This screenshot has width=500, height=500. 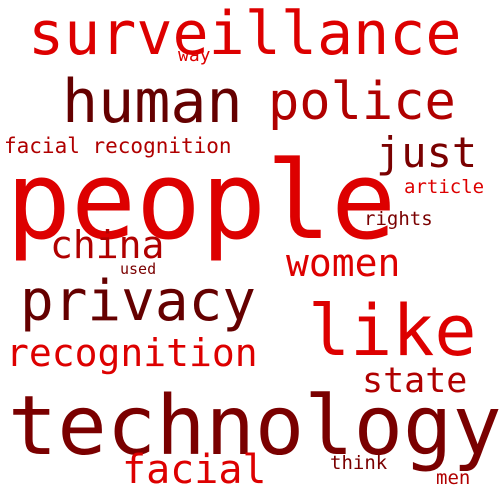 What do you see at coordinates (107, 245) in the screenshot?
I see `word-china: china` at bounding box center [107, 245].